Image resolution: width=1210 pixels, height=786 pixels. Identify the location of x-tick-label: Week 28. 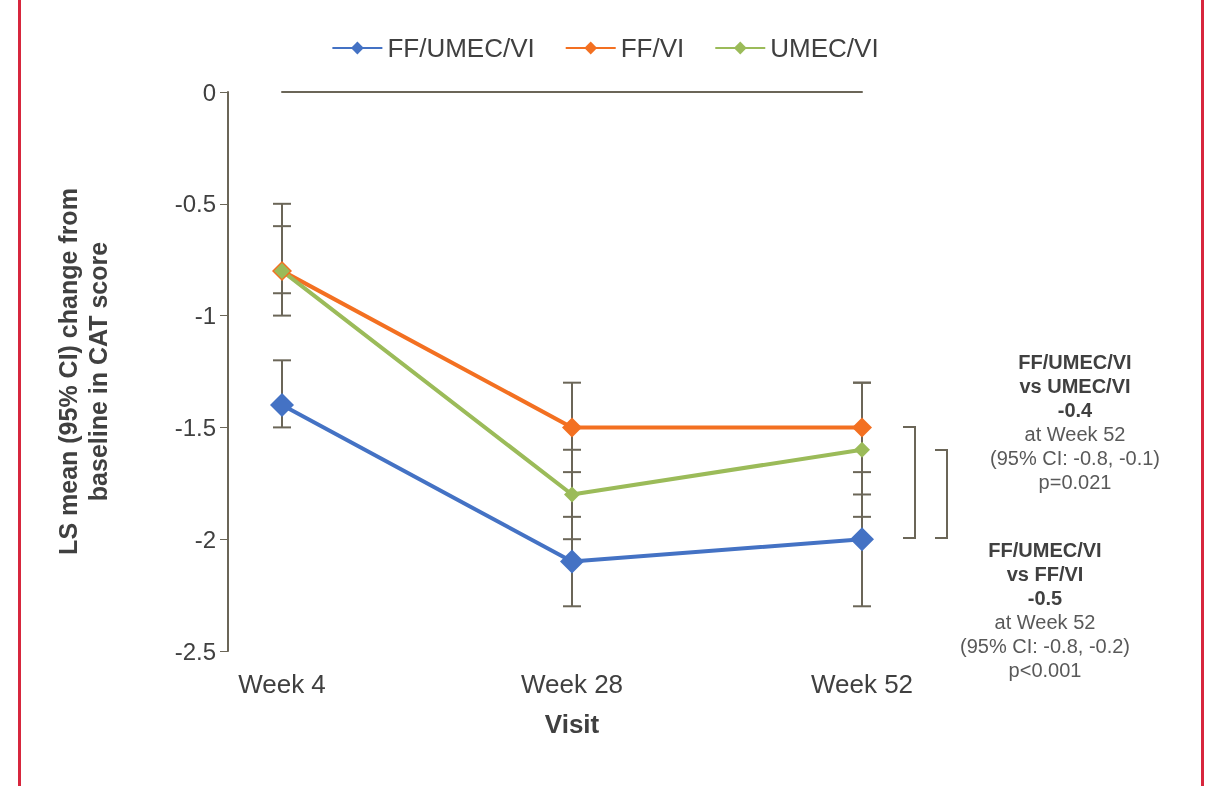
(572, 684).